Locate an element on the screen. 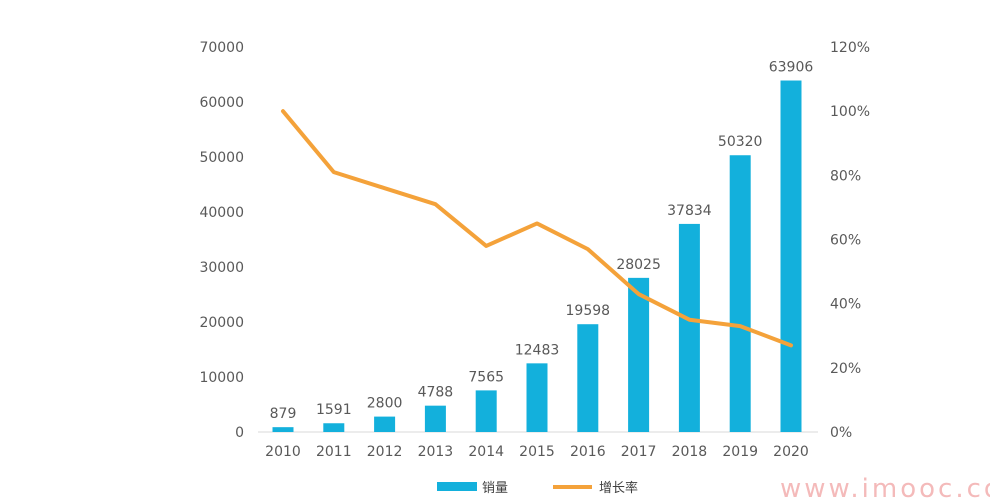 The width and height of the screenshot is (990, 504). left-tick-label: 70000 is located at coordinates (221, 48).